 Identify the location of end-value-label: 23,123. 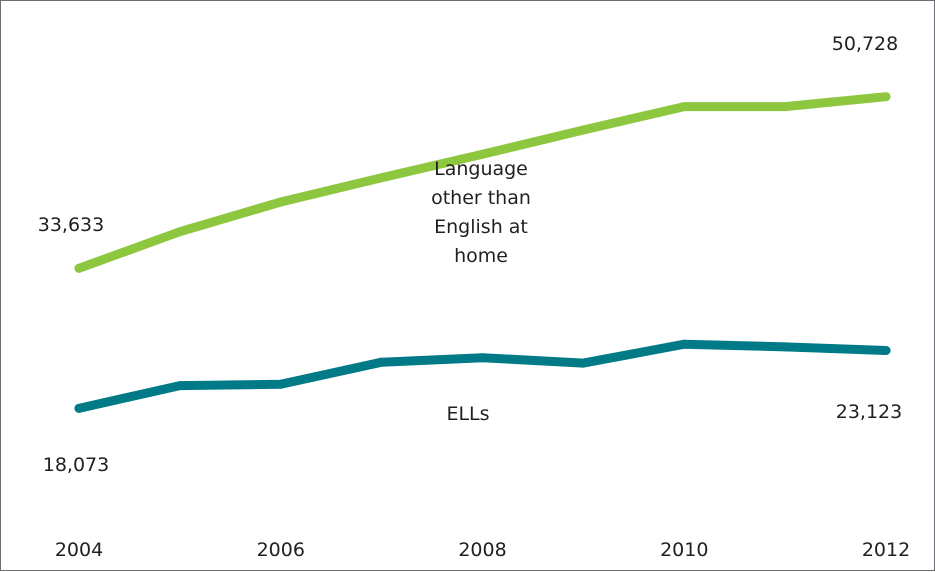
(869, 412).